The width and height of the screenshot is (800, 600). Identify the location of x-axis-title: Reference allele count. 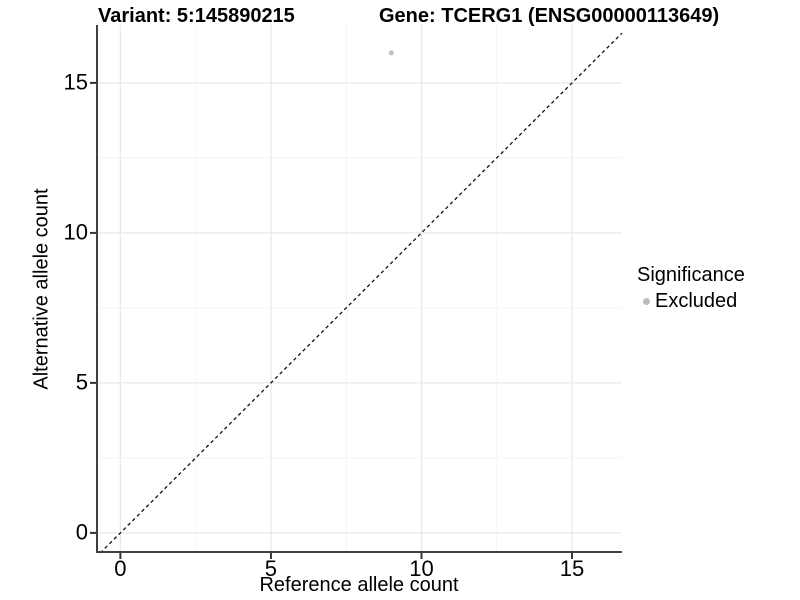
(359, 585).